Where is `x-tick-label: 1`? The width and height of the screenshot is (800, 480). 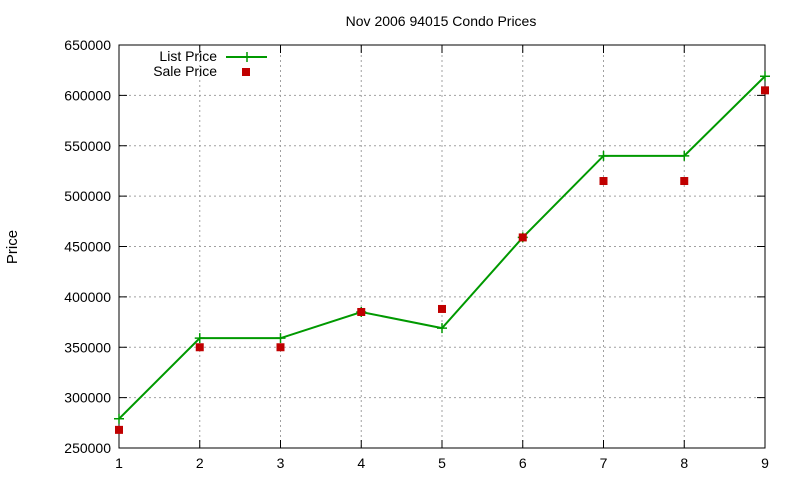 x-tick-label: 1 is located at coordinates (119, 463).